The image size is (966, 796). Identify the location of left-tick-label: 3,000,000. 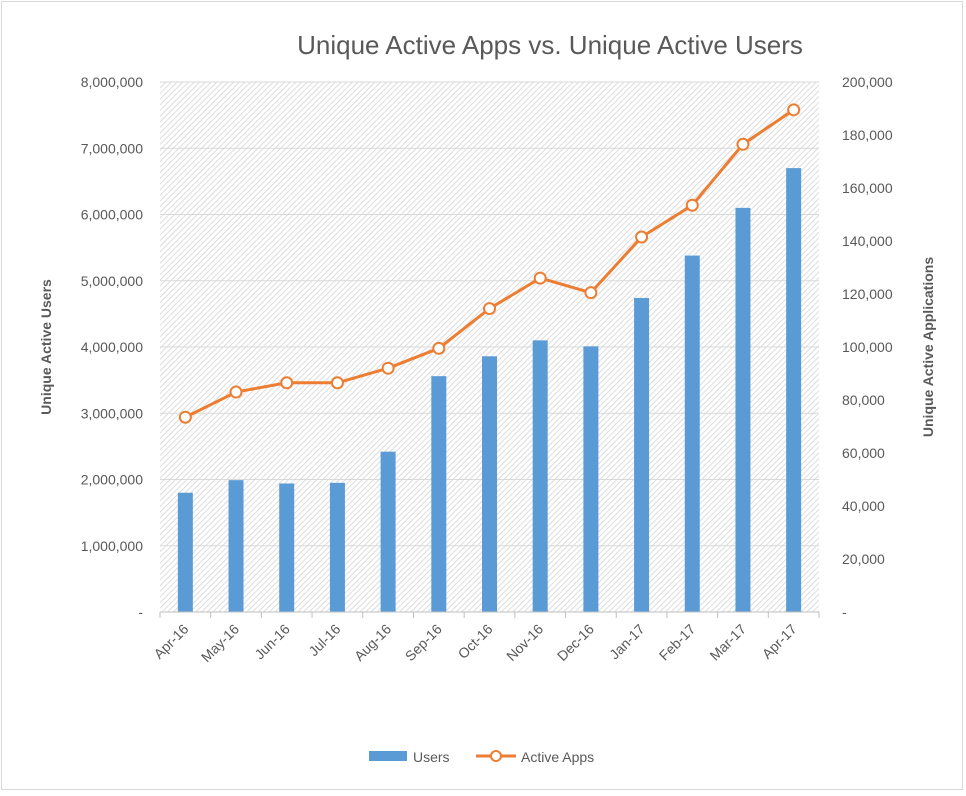
(112, 413).